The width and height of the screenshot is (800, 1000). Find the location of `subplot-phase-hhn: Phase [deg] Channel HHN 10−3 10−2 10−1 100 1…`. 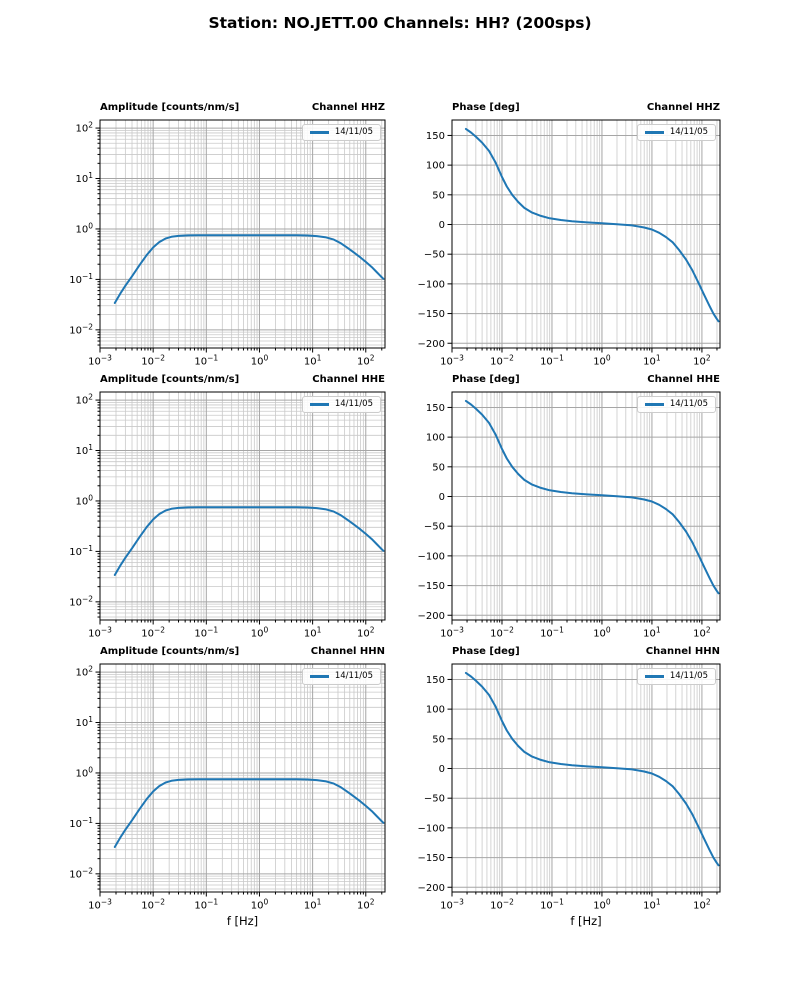

subplot-phase-hhn: Phase [deg] Channel HHN 10−3 10−2 10−1 100 1… is located at coordinates (562, 804).